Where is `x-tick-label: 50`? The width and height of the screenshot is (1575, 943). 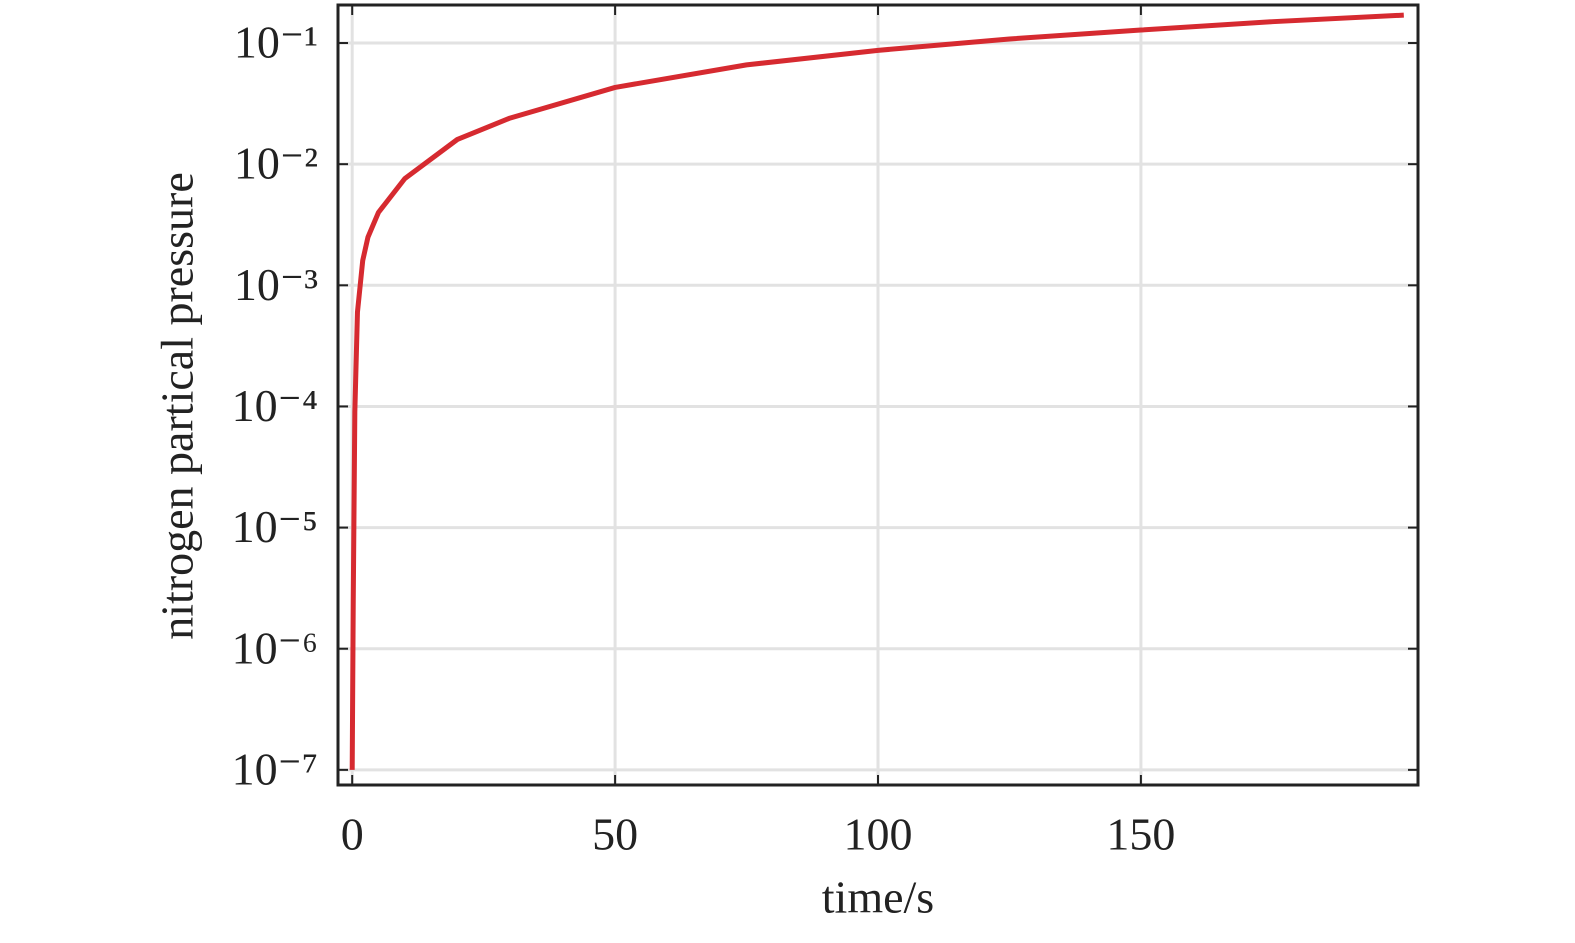
x-tick-label: 50 is located at coordinates (615, 834).